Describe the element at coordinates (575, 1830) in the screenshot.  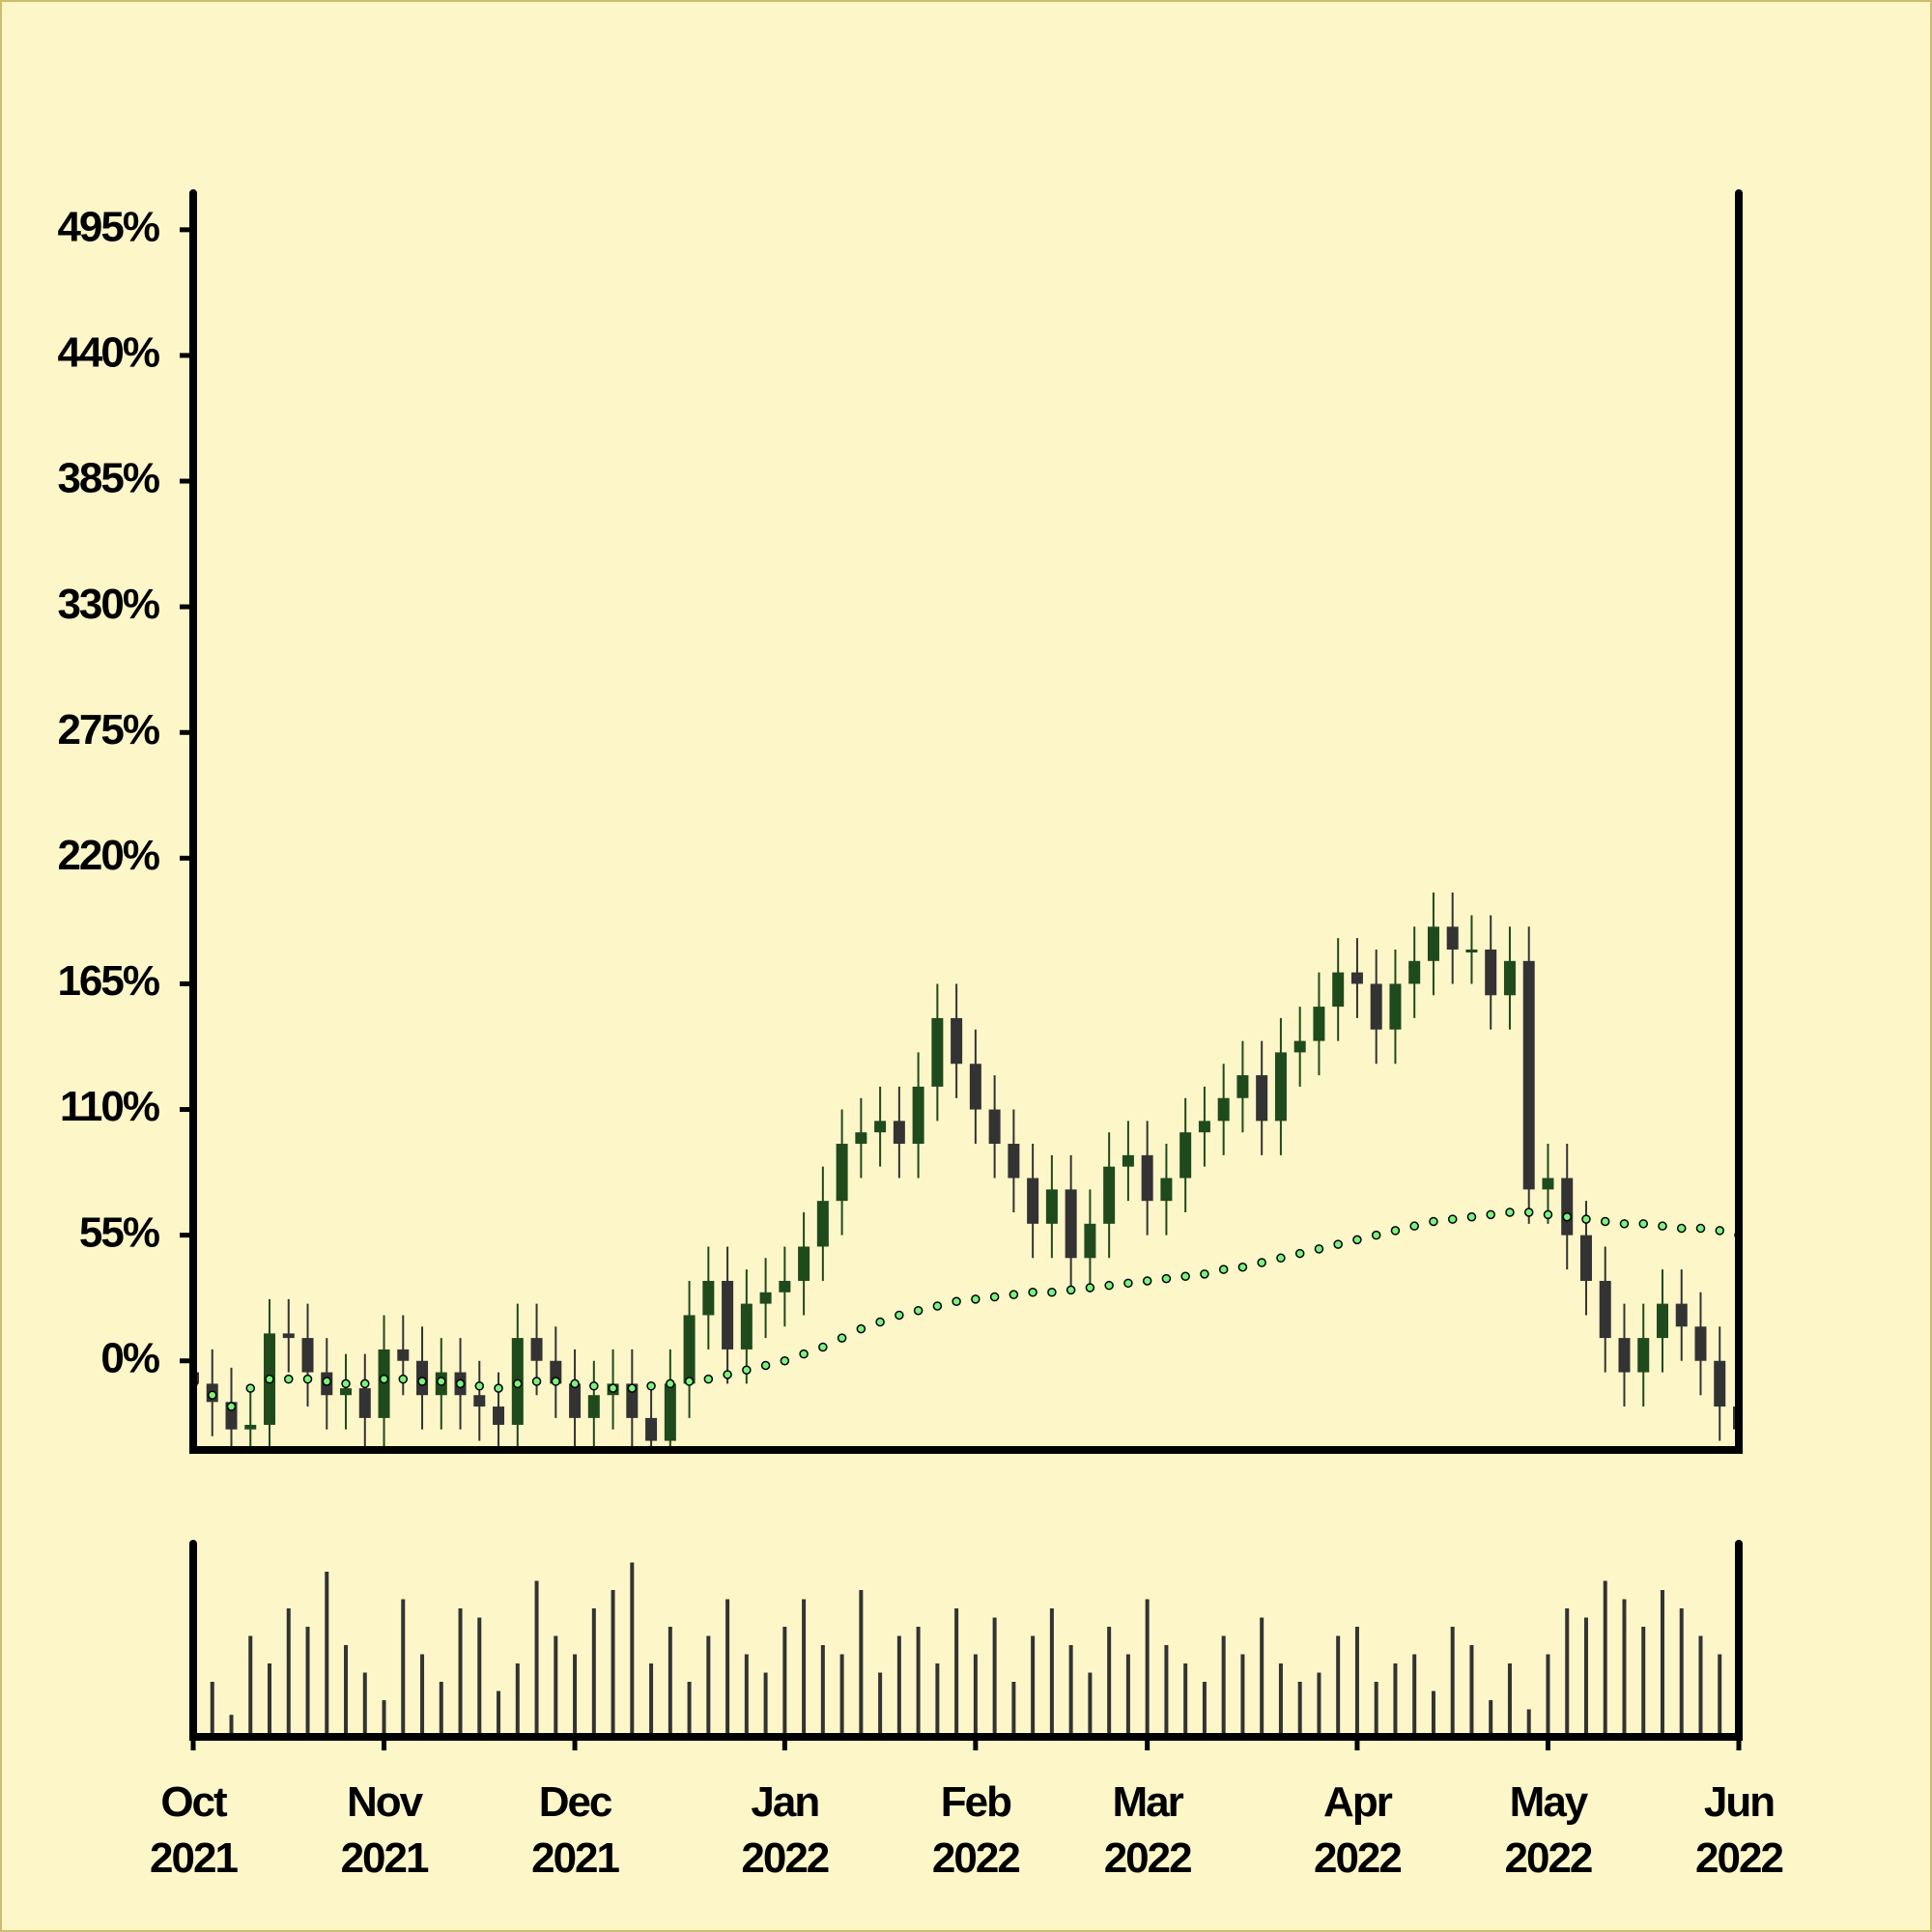
I see `x-tick-label: Dec 2021` at that location.